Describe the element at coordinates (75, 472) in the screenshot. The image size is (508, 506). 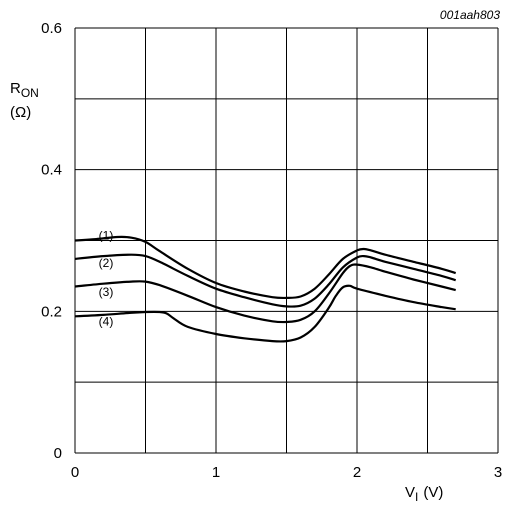
I see `x-tick-label: 0` at that location.